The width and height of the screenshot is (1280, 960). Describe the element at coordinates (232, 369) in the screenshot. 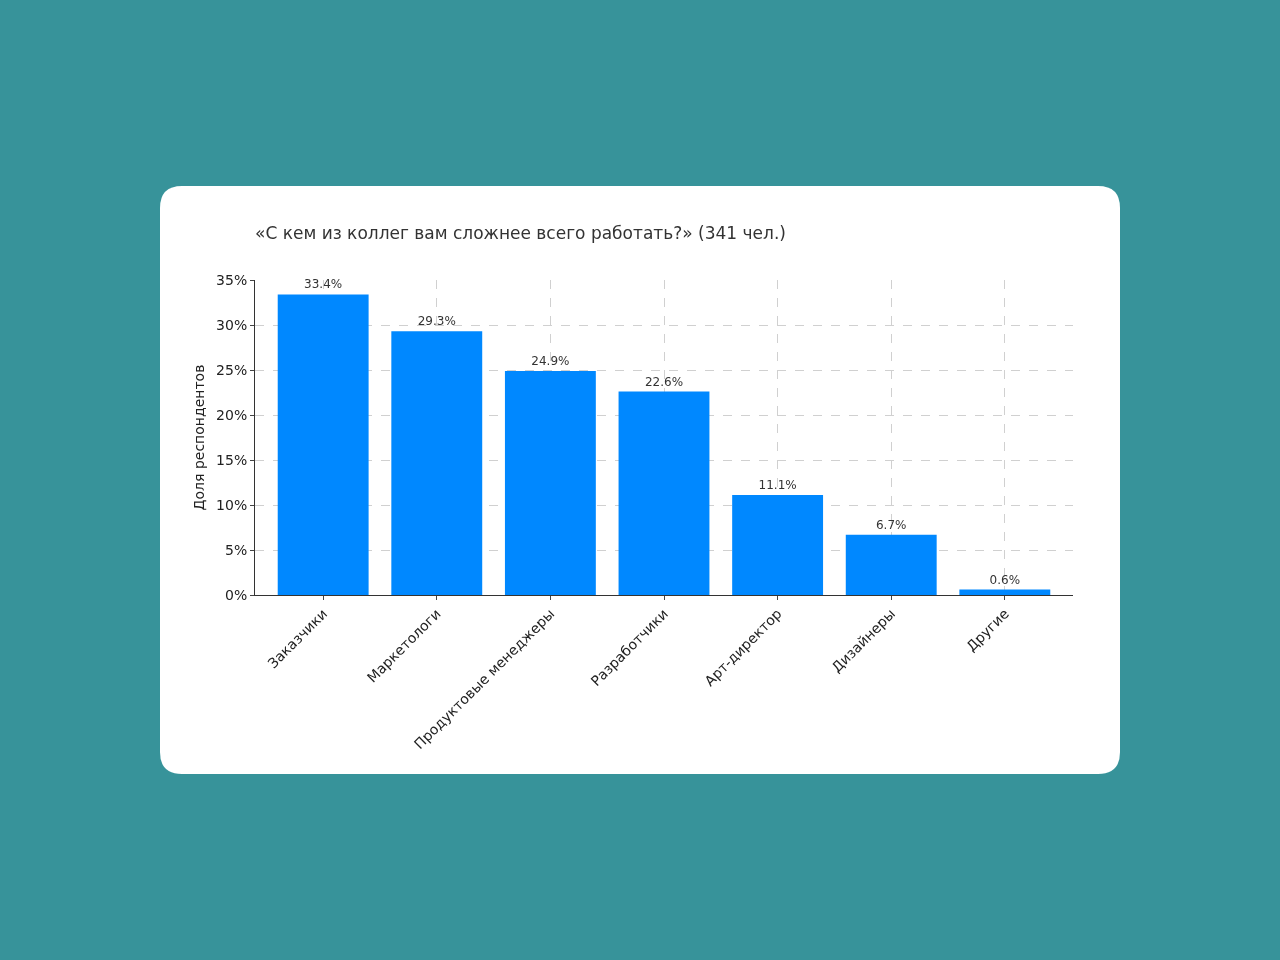

I see `y-tick-label: 25%` at that location.